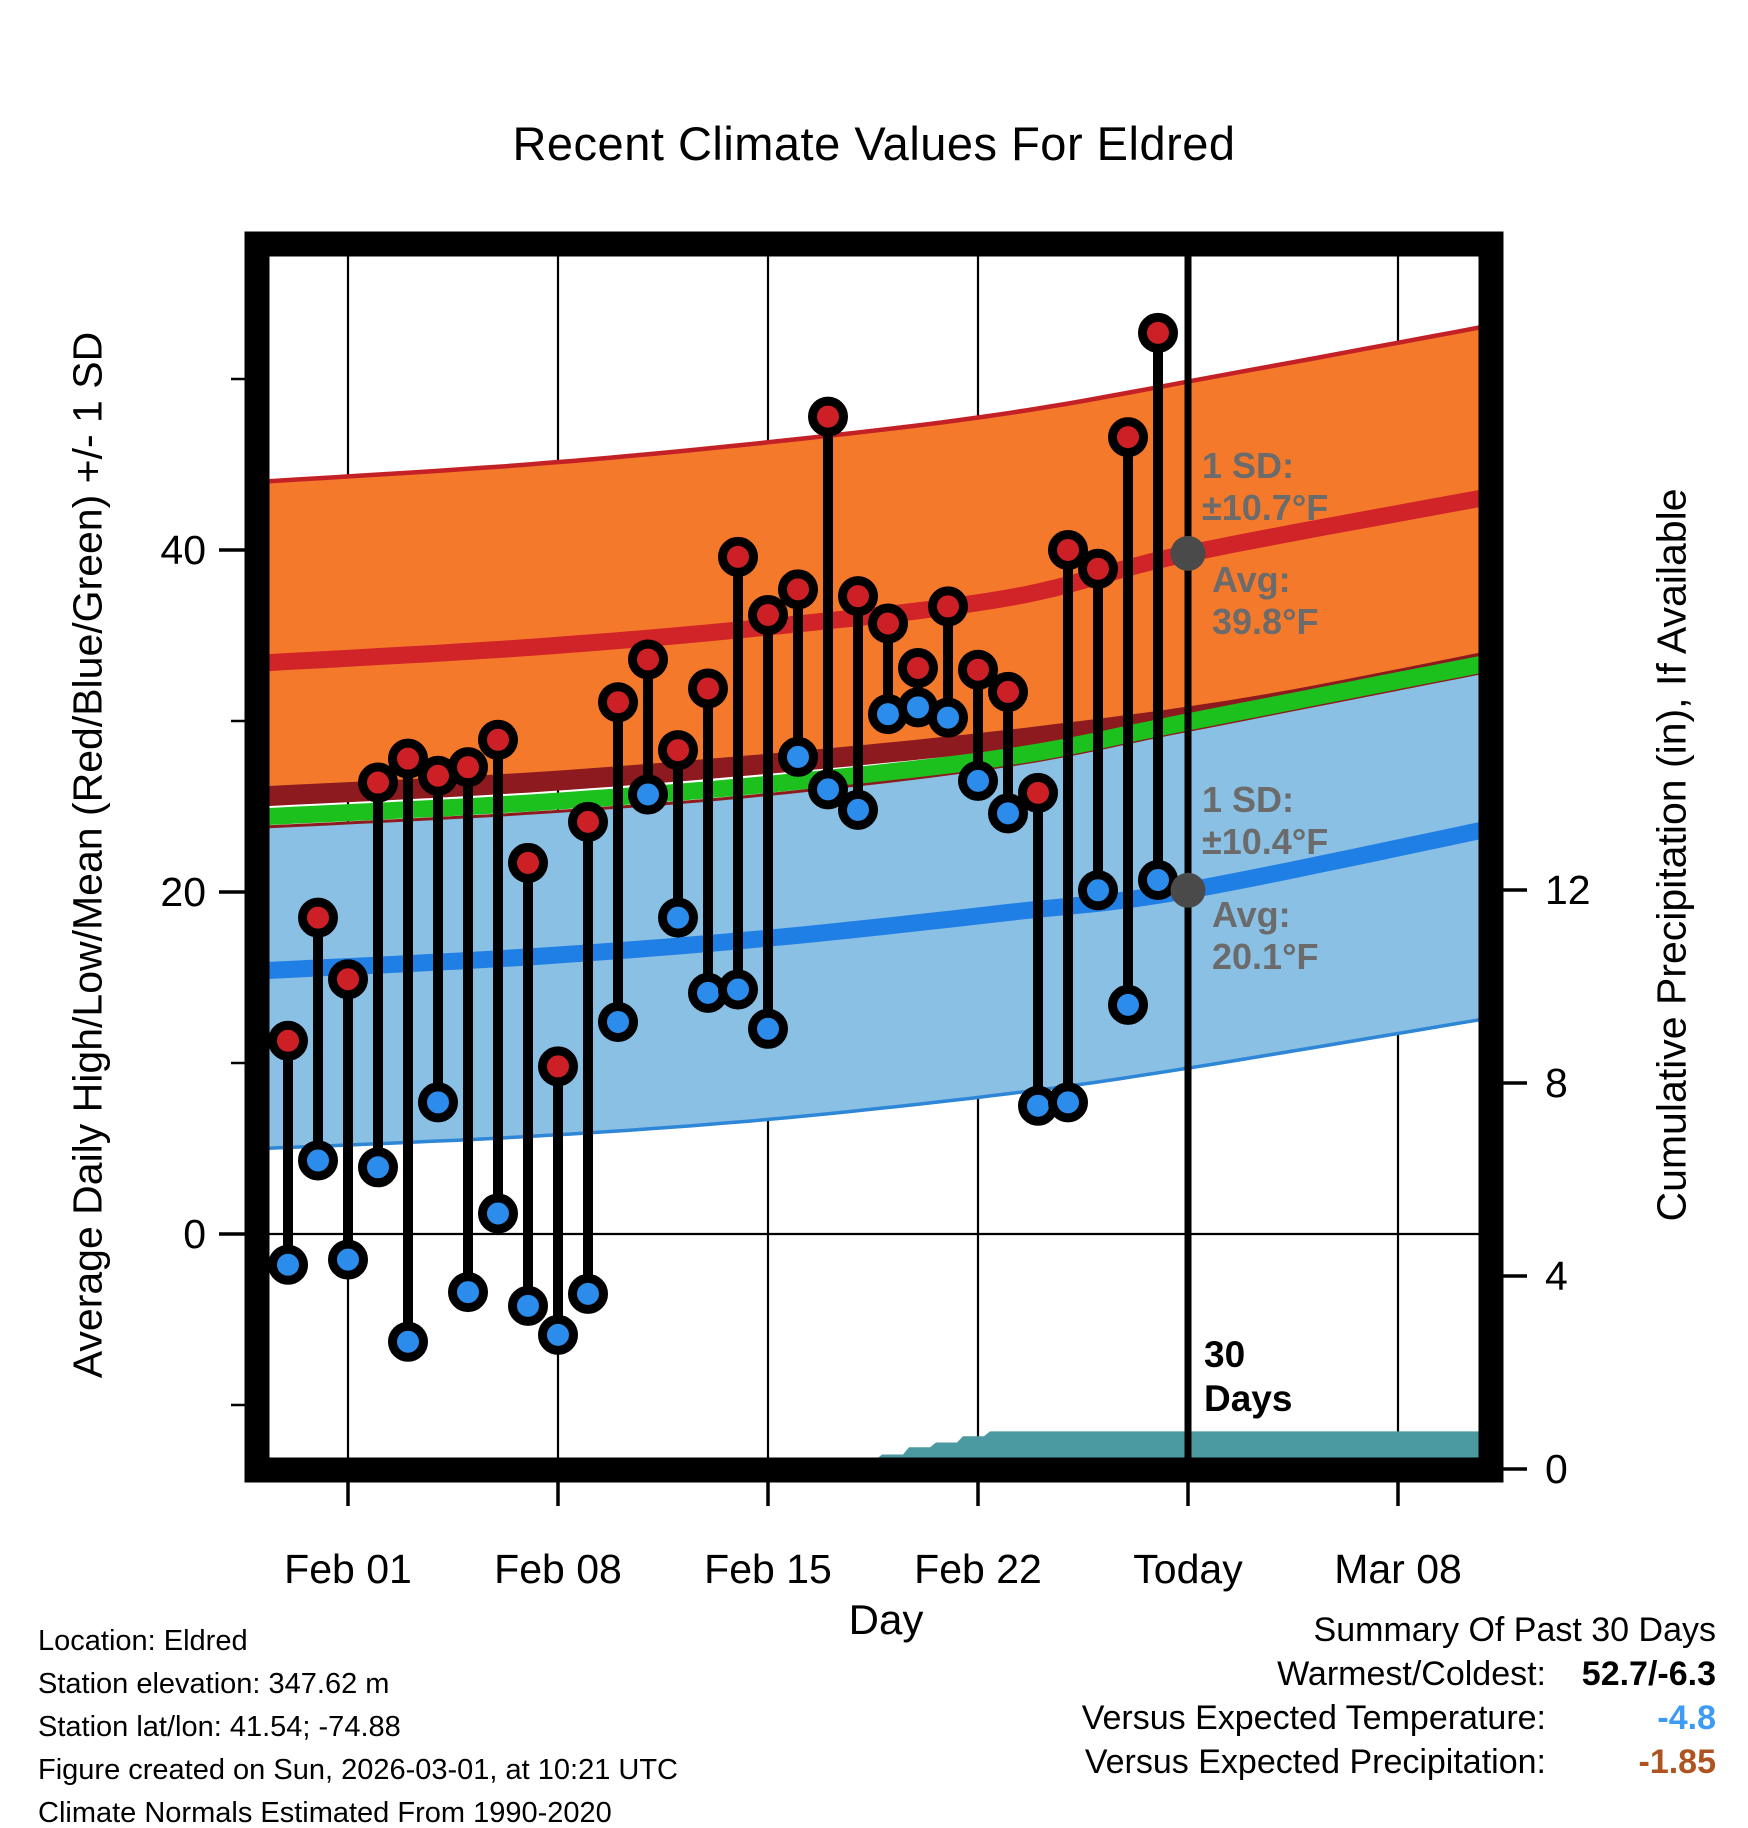 Image resolution: width=1748 pixels, height=1828 pixels. I want to click on climate-normals-note: Climate Normals Estimated From 1990-2020, so click(325, 1812).